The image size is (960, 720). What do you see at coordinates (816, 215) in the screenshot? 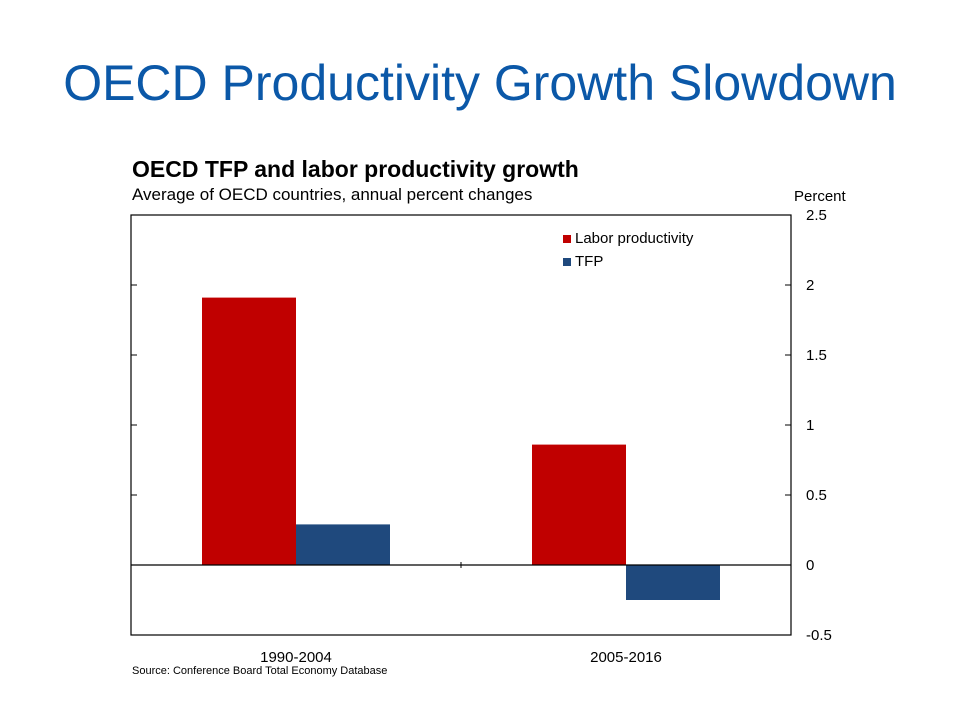
I see `y-tick-label: 2.5` at bounding box center [816, 215].